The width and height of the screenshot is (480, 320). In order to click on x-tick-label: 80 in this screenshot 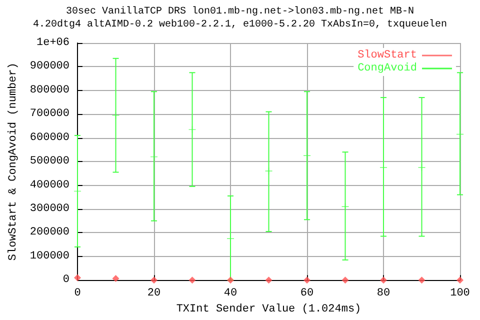, I will do `click(383, 294)`.